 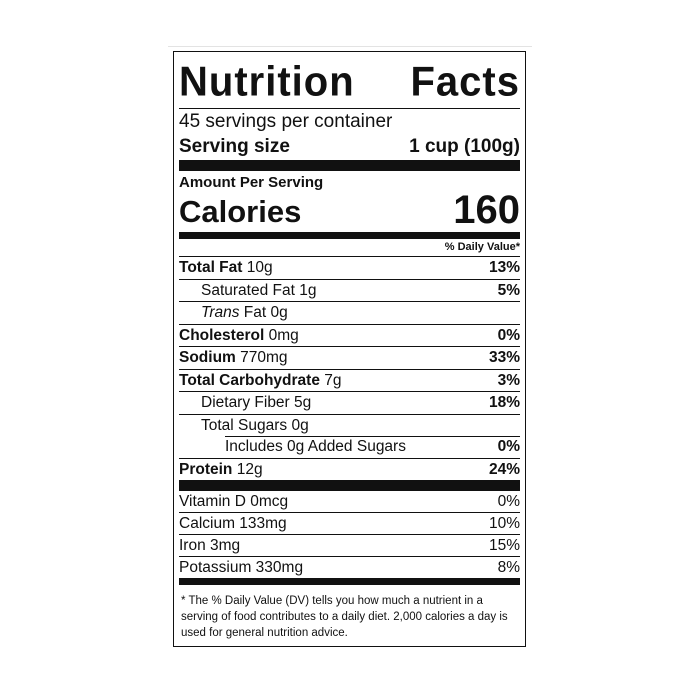 I want to click on vitamin-dv: 0%, so click(x=508, y=501).